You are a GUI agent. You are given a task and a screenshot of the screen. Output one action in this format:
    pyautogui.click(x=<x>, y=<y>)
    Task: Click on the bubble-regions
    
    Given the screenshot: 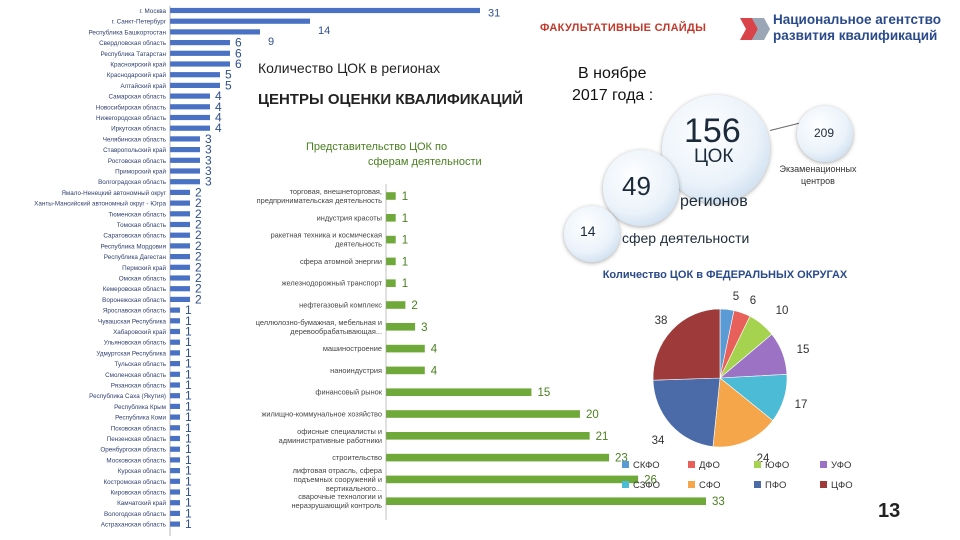 What is the action you would take?
    pyautogui.click(x=641, y=188)
    